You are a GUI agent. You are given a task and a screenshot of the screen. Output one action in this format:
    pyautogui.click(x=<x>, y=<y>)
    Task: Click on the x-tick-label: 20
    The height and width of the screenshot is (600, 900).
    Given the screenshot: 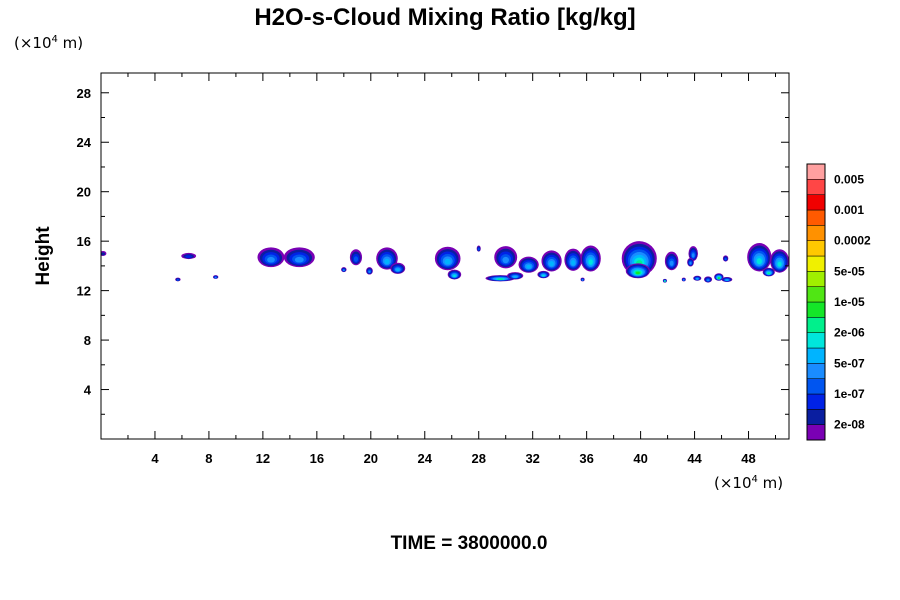 What is the action you would take?
    pyautogui.click(x=371, y=458)
    